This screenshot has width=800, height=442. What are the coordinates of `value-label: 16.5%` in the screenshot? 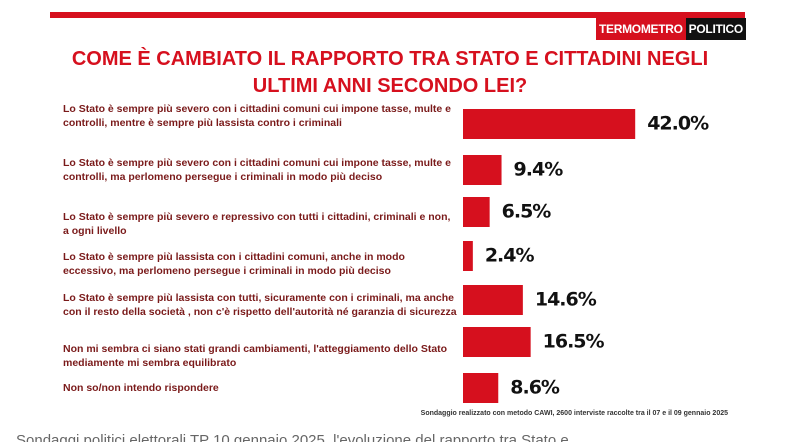 It's located at (574, 342).